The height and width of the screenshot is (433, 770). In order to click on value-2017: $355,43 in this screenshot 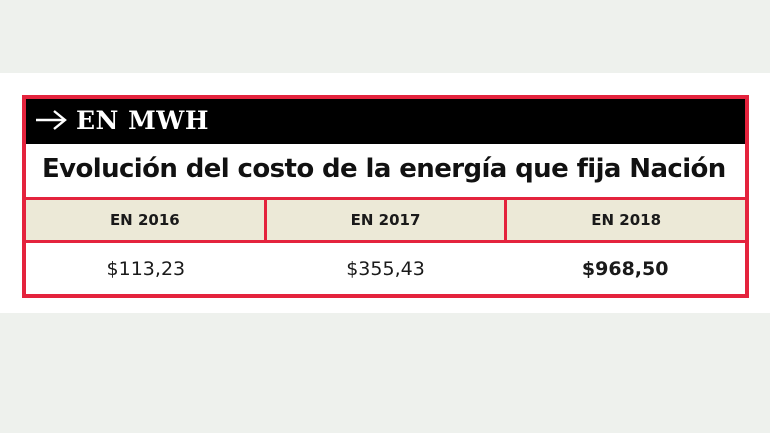, I will do `click(385, 268)`.